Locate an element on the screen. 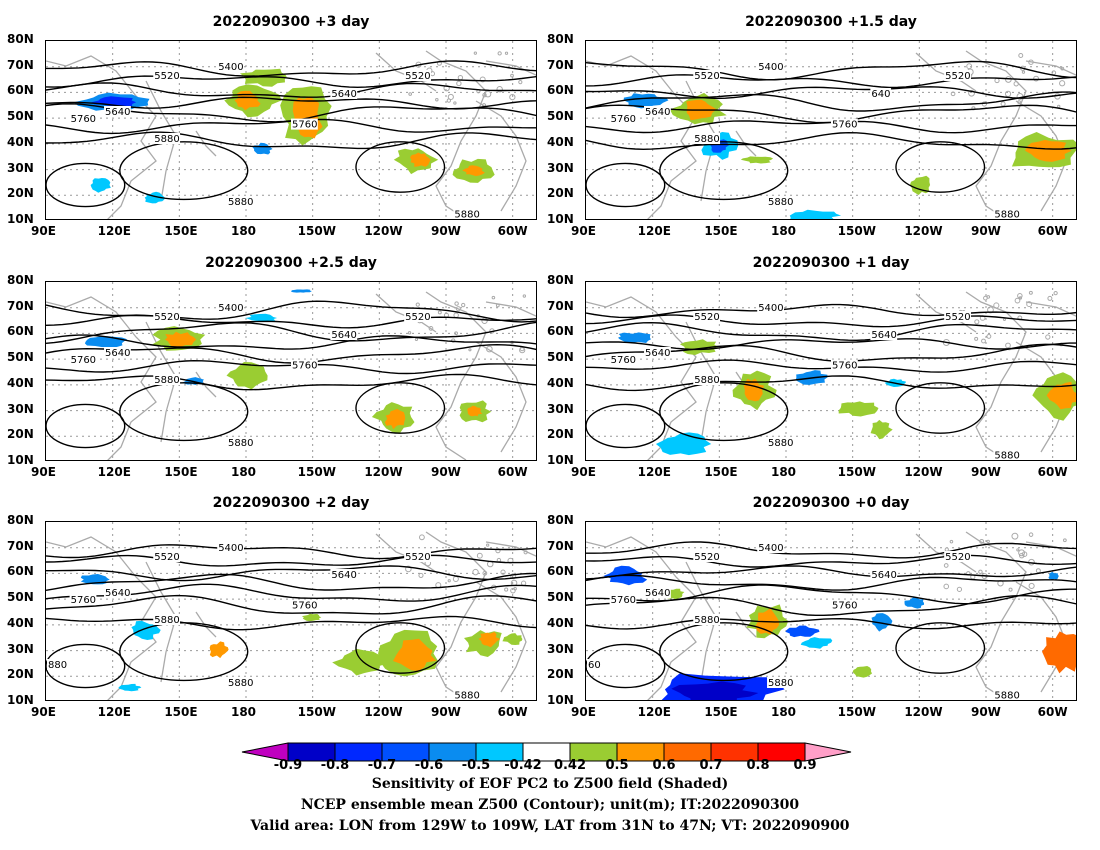 The image size is (1100, 850). map-panel: 5400 5520 5520 5640 5640 5760 5760 5880 5880 is located at coordinates (291, 371).